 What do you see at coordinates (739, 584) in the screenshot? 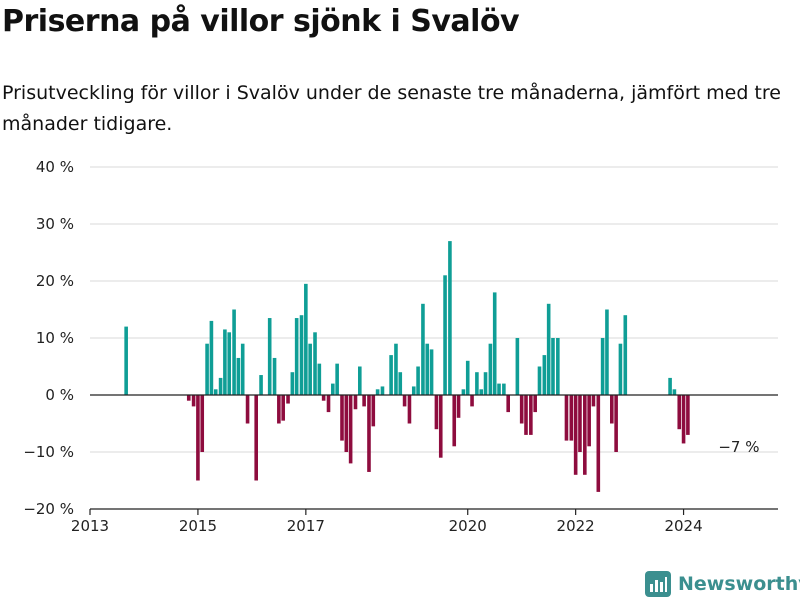
I see `brand-name: Newsworthy` at bounding box center [739, 584].